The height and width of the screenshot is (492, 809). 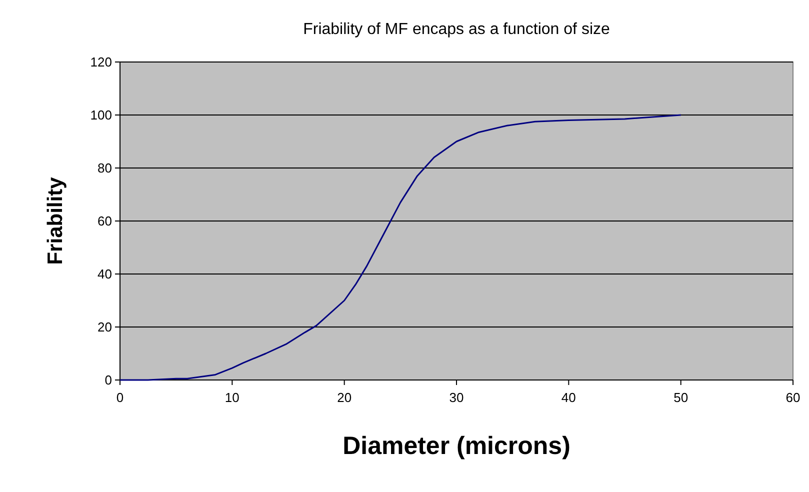 I want to click on x-tick-label: 0, so click(x=120, y=397).